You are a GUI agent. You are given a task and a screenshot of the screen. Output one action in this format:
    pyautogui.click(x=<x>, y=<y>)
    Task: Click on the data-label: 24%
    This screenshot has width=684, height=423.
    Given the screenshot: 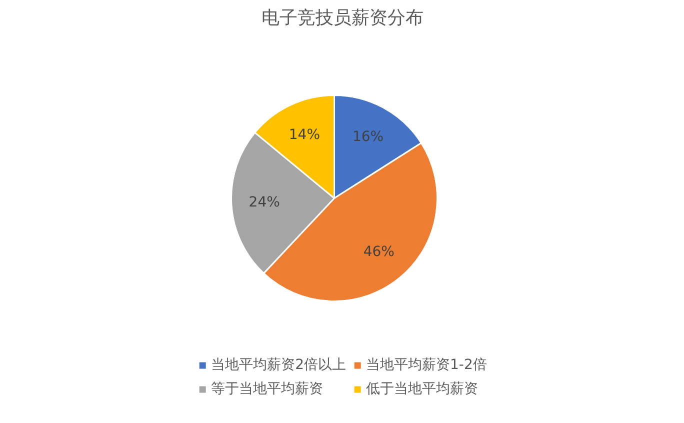 What is the action you would take?
    pyautogui.click(x=264, y=202)
    